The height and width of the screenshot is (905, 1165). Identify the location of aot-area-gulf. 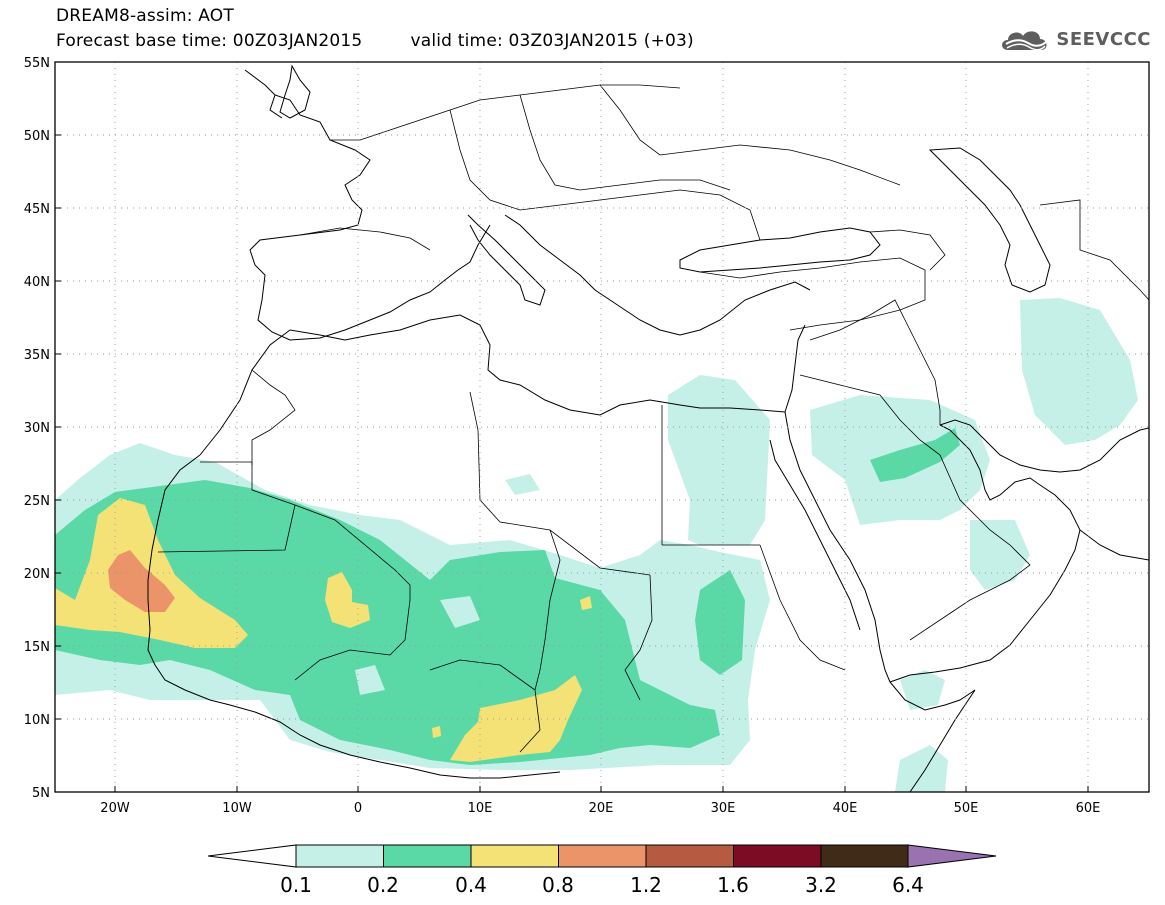
(915, 455).